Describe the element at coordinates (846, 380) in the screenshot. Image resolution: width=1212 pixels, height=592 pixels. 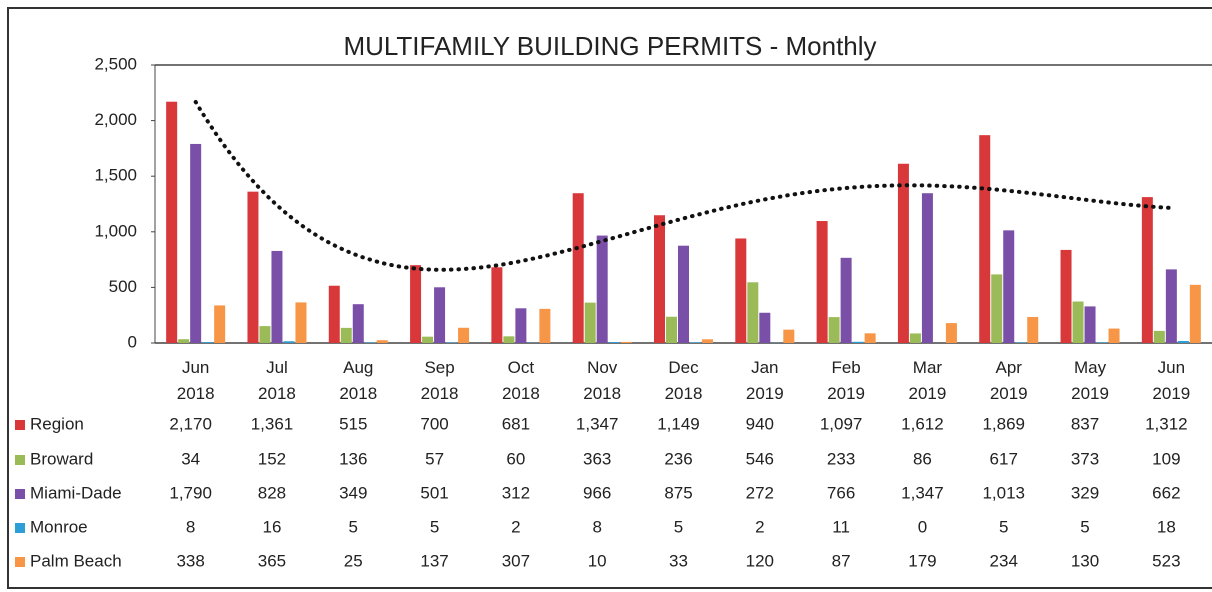
I see `x-tick-label: Feb 2019` at that location.